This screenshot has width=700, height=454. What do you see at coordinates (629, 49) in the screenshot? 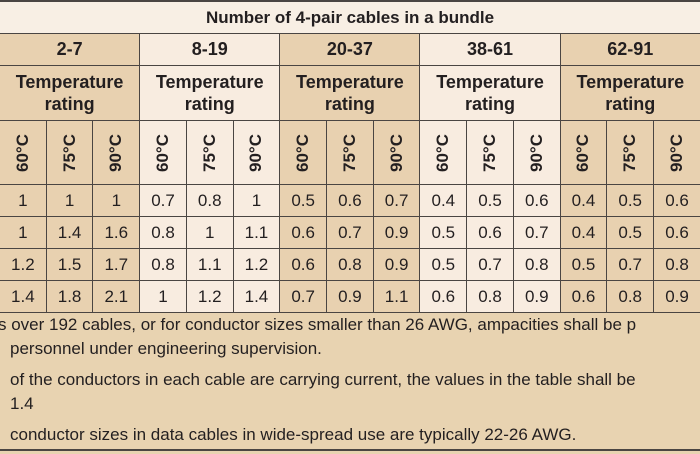
I see `group-header: 62-91` at bounding box center [629, 49].